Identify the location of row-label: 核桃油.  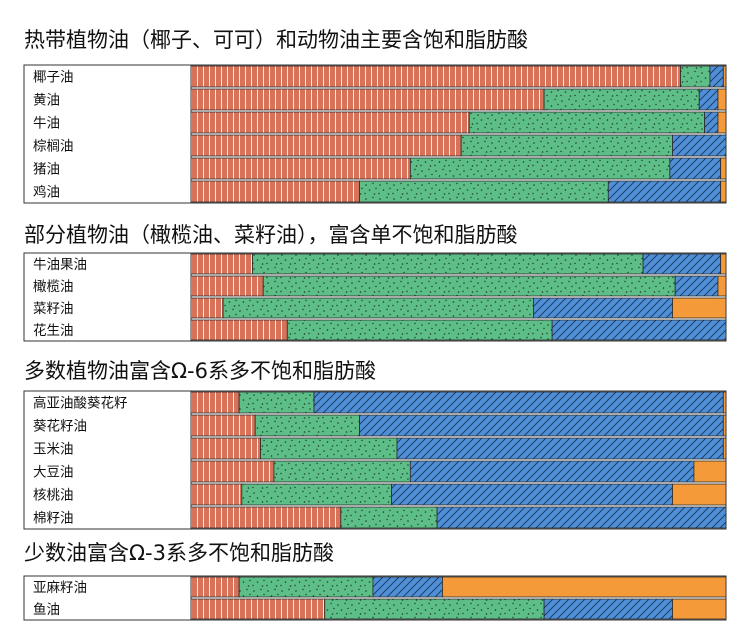
(53, 496).